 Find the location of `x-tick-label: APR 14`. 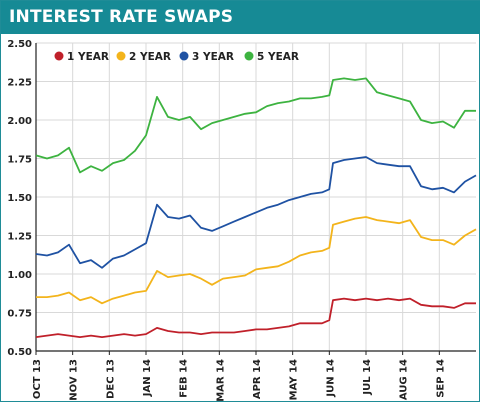

x-tick-label: APR 14 is located at coordinates (257, 379).